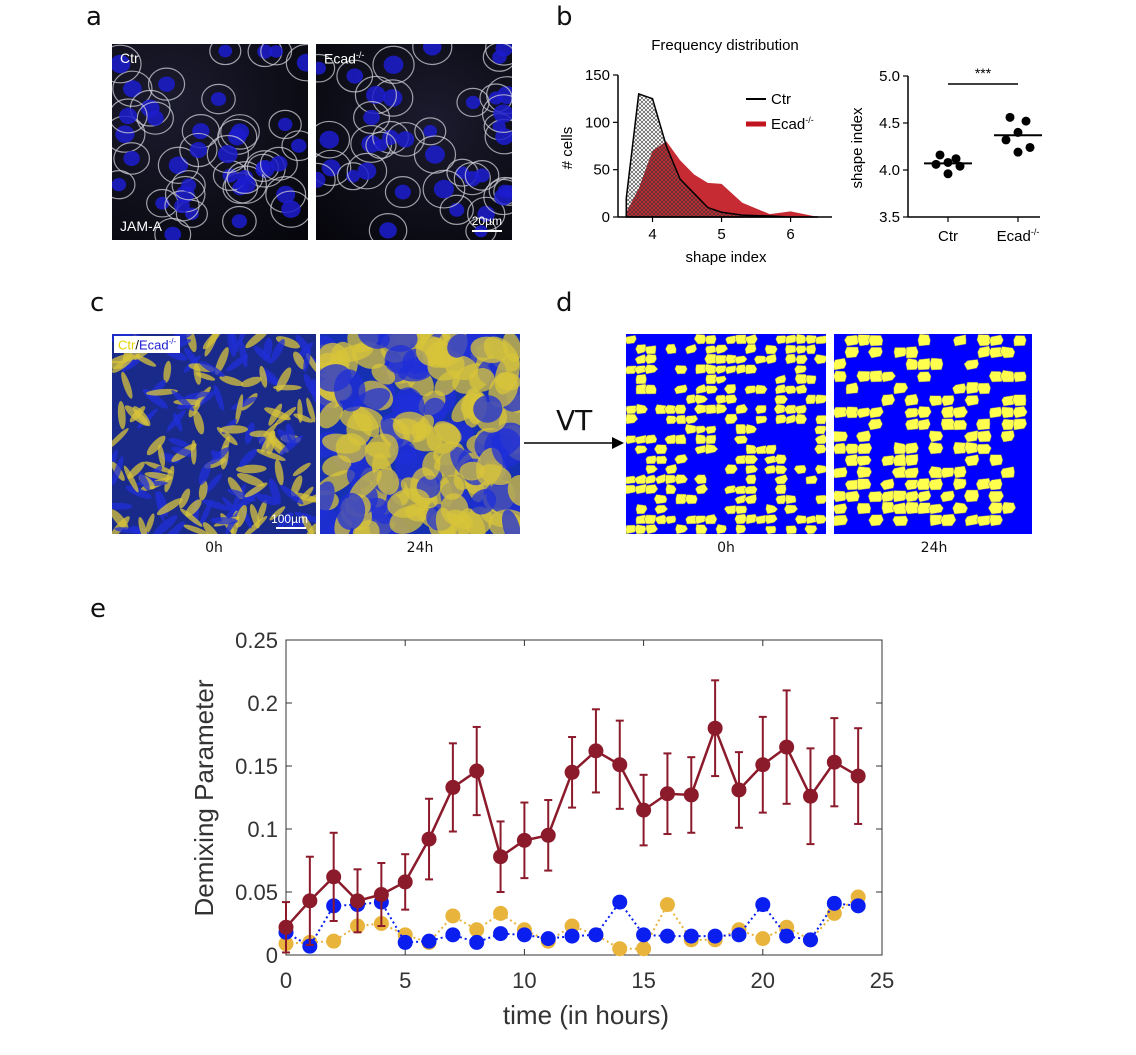 The image size is (1136, 1055). I want to click on x-tick-label: 25, so click(882, 980).